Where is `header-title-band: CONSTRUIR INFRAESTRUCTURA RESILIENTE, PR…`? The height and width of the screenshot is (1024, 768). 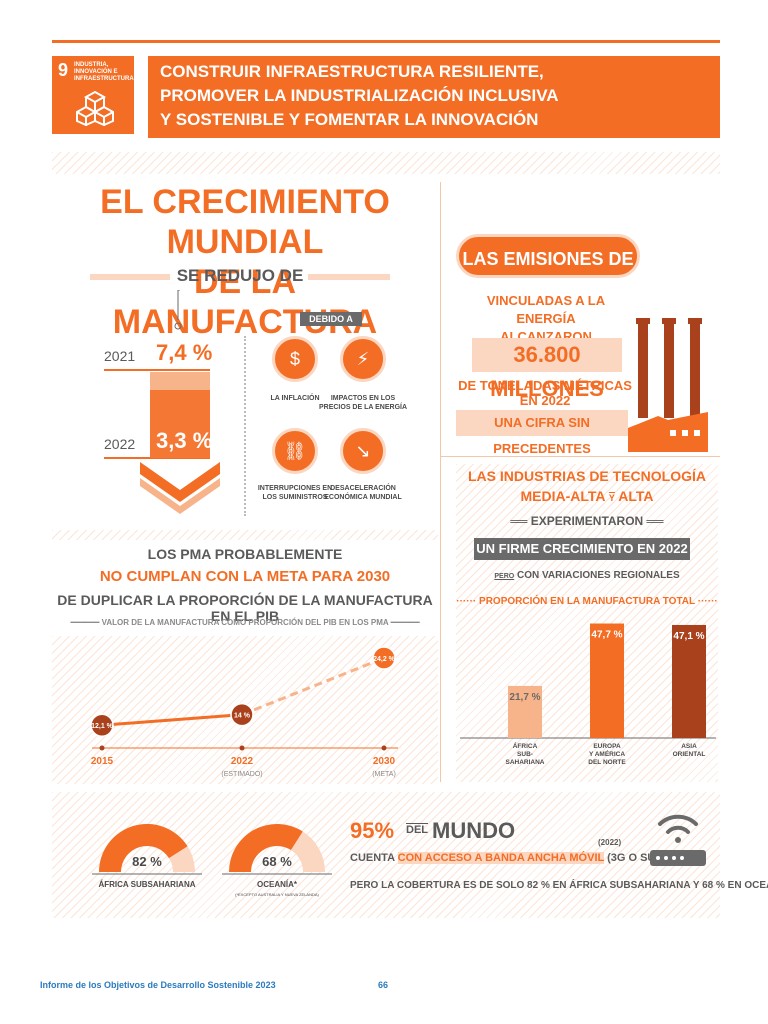 header-title-band: CONSTRUIR INFRAESTRUCTURA RESILIENTE, PR… is located at coordinates (434, 97).